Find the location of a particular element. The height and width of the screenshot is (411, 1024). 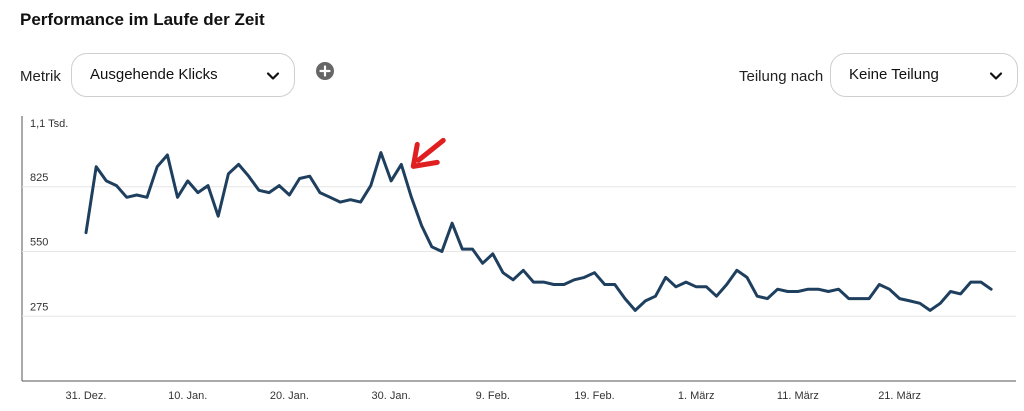

add-metric-button is located at coordinates (325, 71).